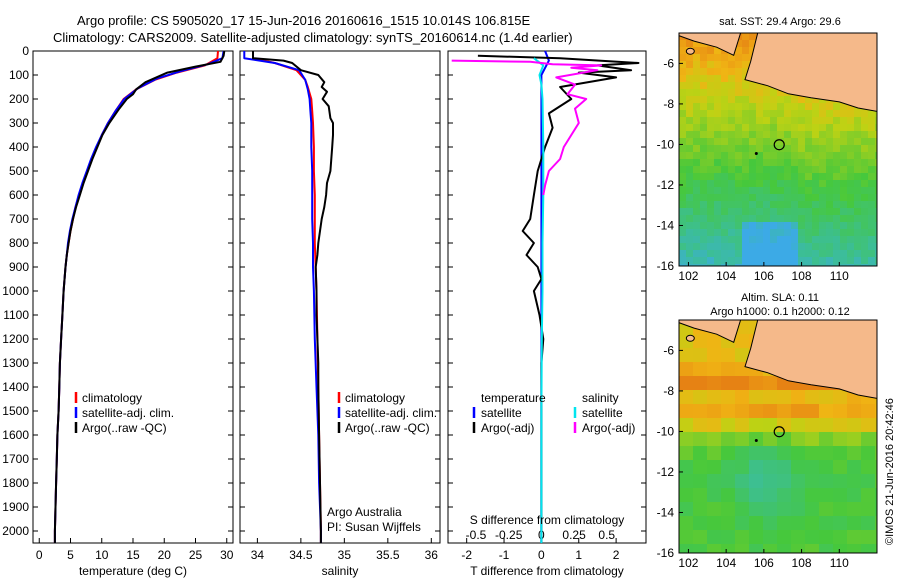 This screenshot has width=900, height=580. What do you see at coordinates (839, 276) in the screenshot?
I see `map-x-tick-label: 110` at bounding box center [839, 276].